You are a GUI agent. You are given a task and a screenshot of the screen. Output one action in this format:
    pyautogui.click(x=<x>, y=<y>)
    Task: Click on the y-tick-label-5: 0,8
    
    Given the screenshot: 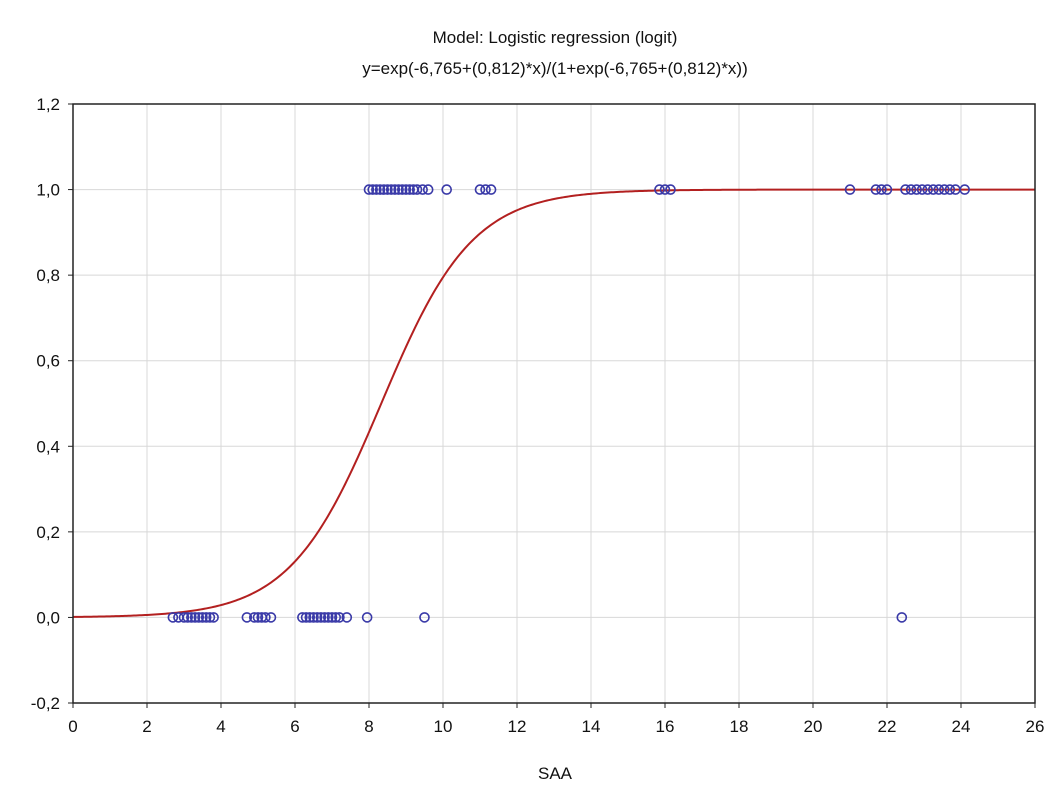 What is the action you would take?
    pyautogui.click(x=48, y=275)
    